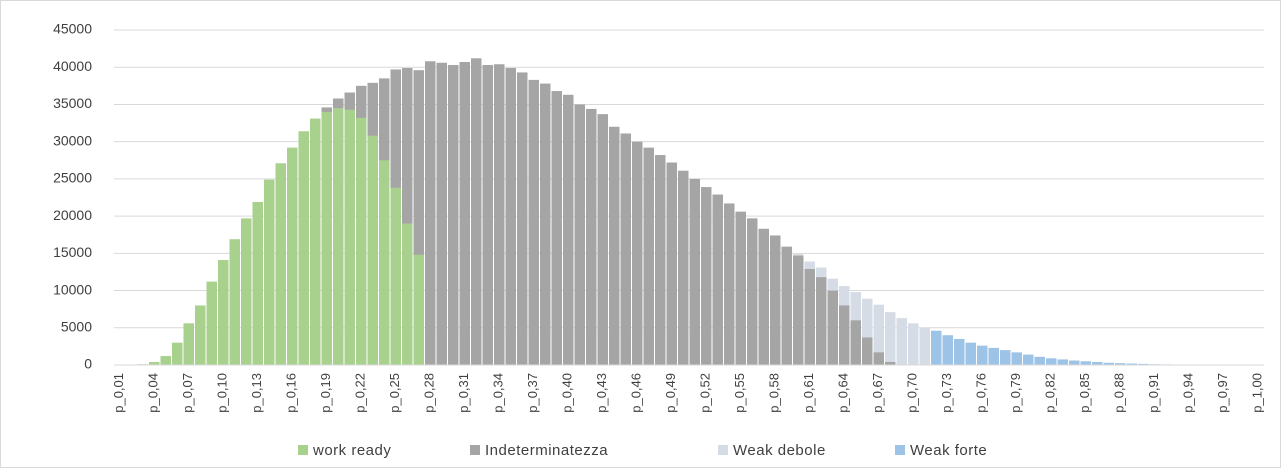 The width and height of the screenshot is (1284, 470). I want to click on x-tick-label: p_0,82, so click(1050, 393).